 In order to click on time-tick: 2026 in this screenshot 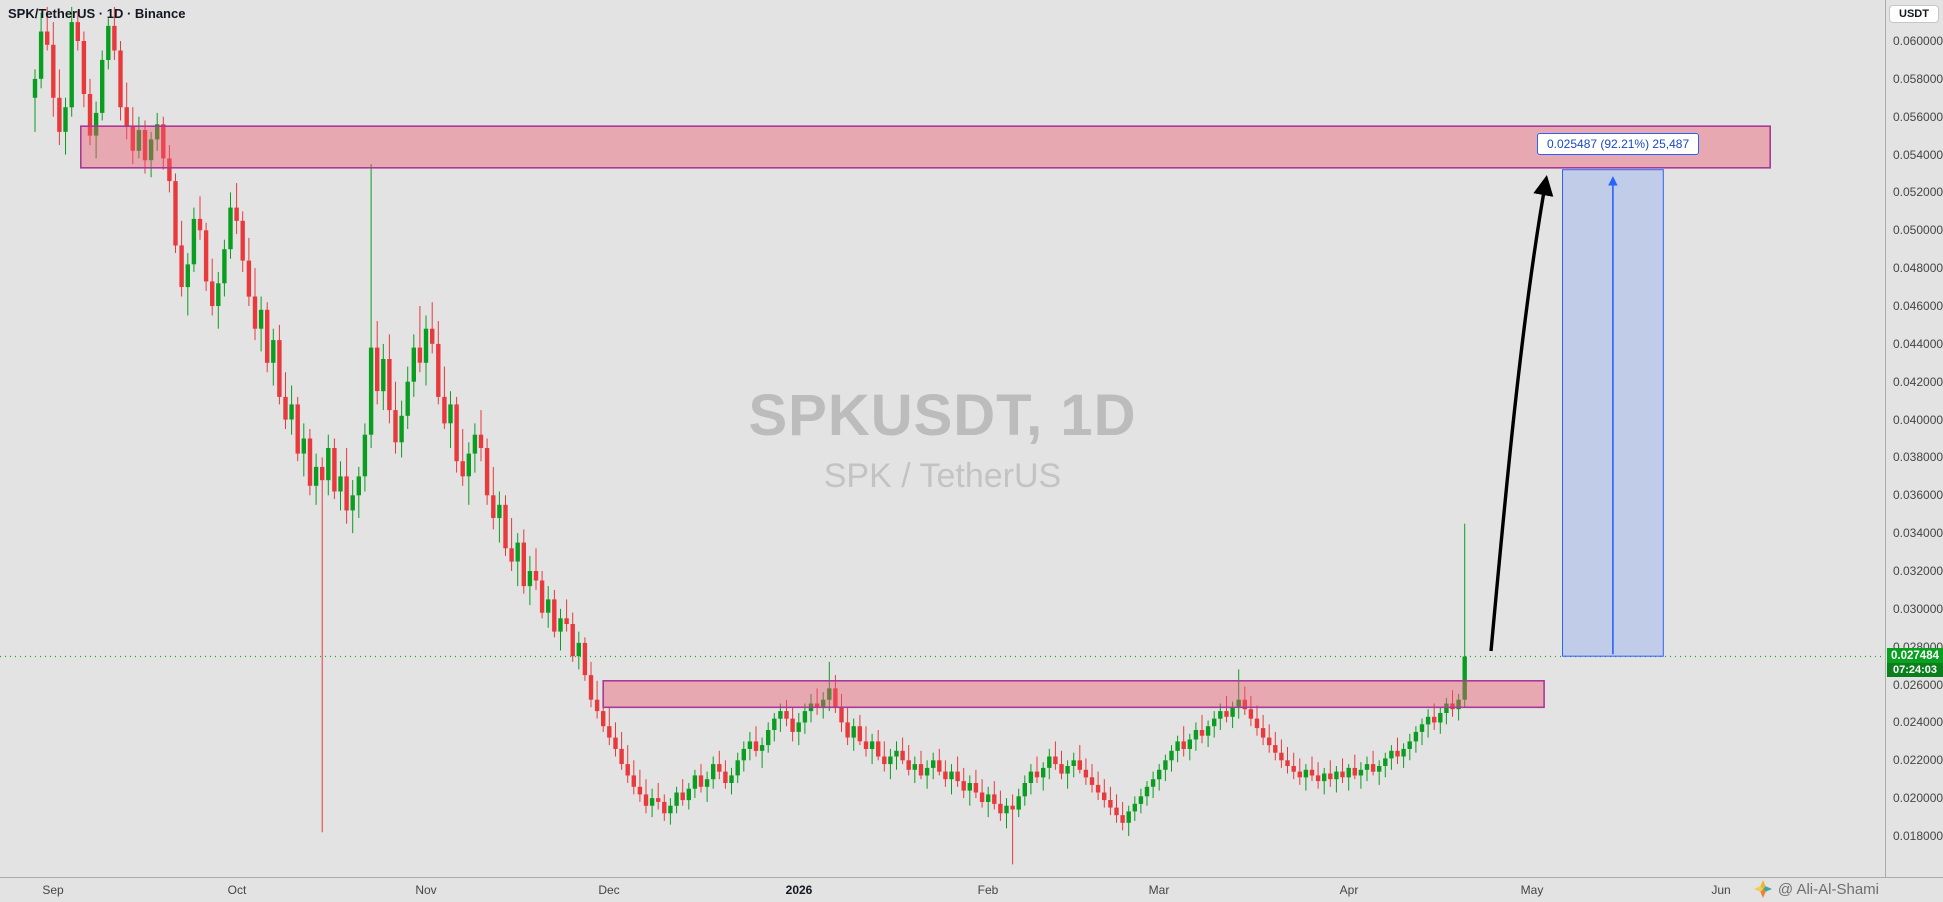, I will do `click(799, 890)`.